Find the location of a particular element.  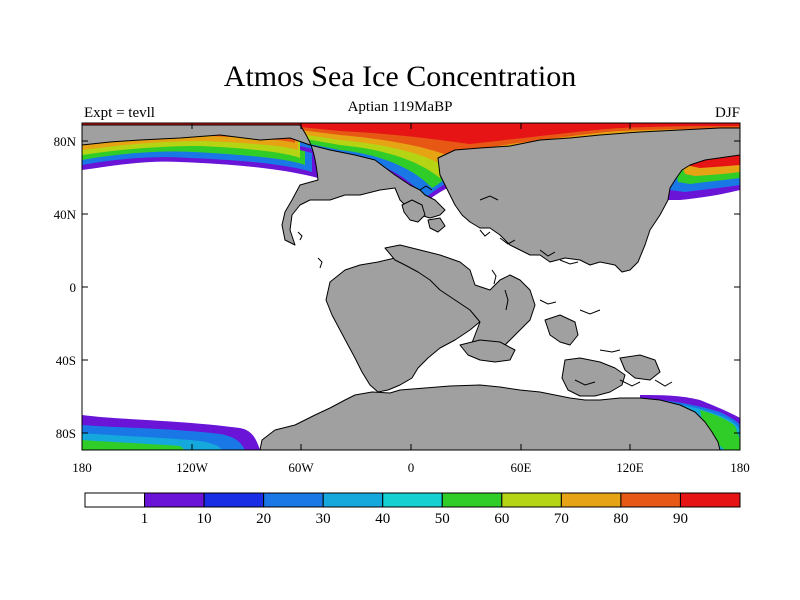

x-tick-label: 120W is located at coordinates (192, 467).